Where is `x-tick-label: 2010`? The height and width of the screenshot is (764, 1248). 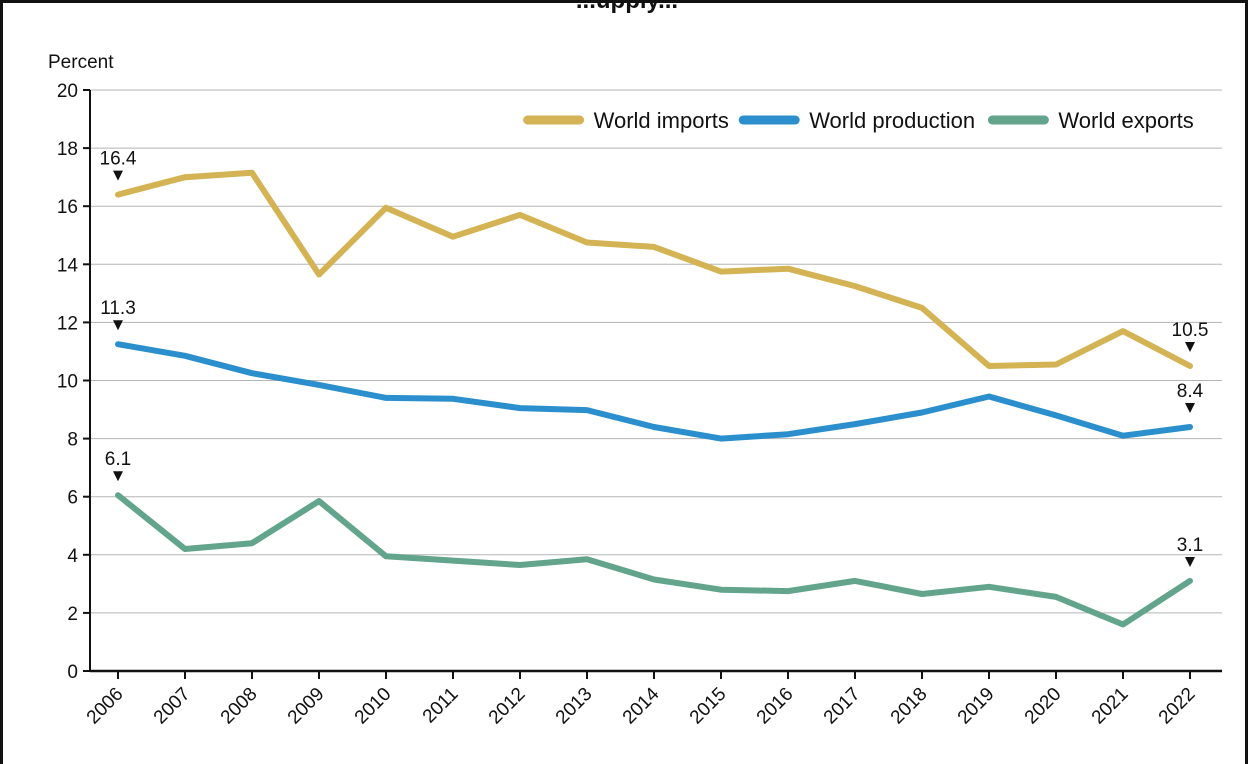
x-tick-label: 2010 is located at coordinates (373, 706).